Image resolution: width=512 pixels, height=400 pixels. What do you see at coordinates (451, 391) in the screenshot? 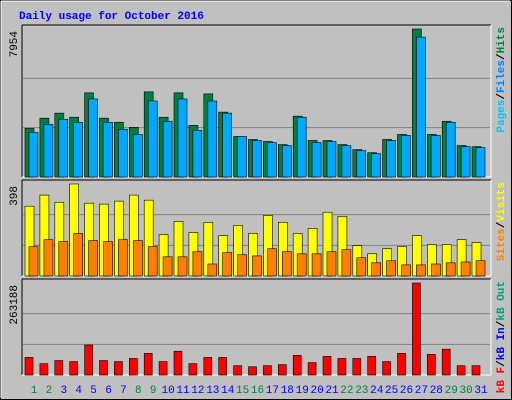
I see `x-tick-label: 29` at bounding box center [451, 391].